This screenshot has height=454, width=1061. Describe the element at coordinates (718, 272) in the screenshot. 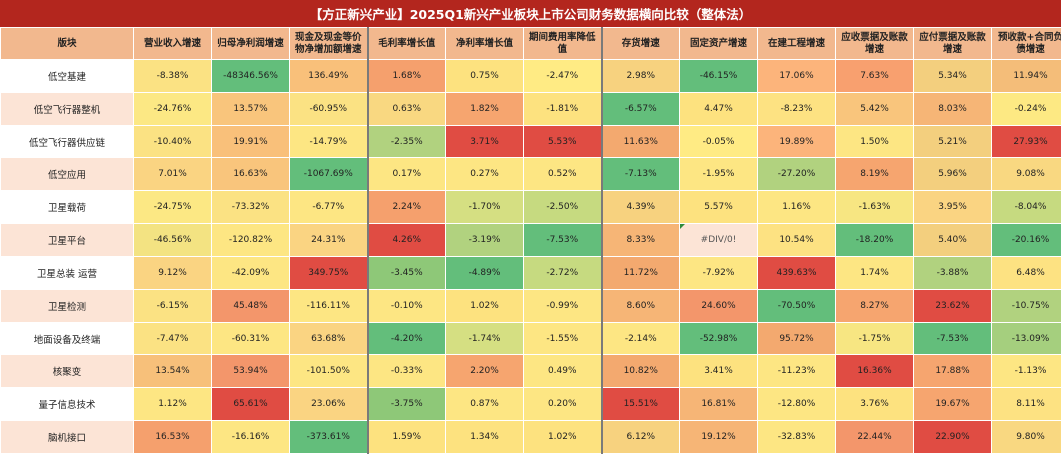

I see `value-cell: -7.92%` at that location.